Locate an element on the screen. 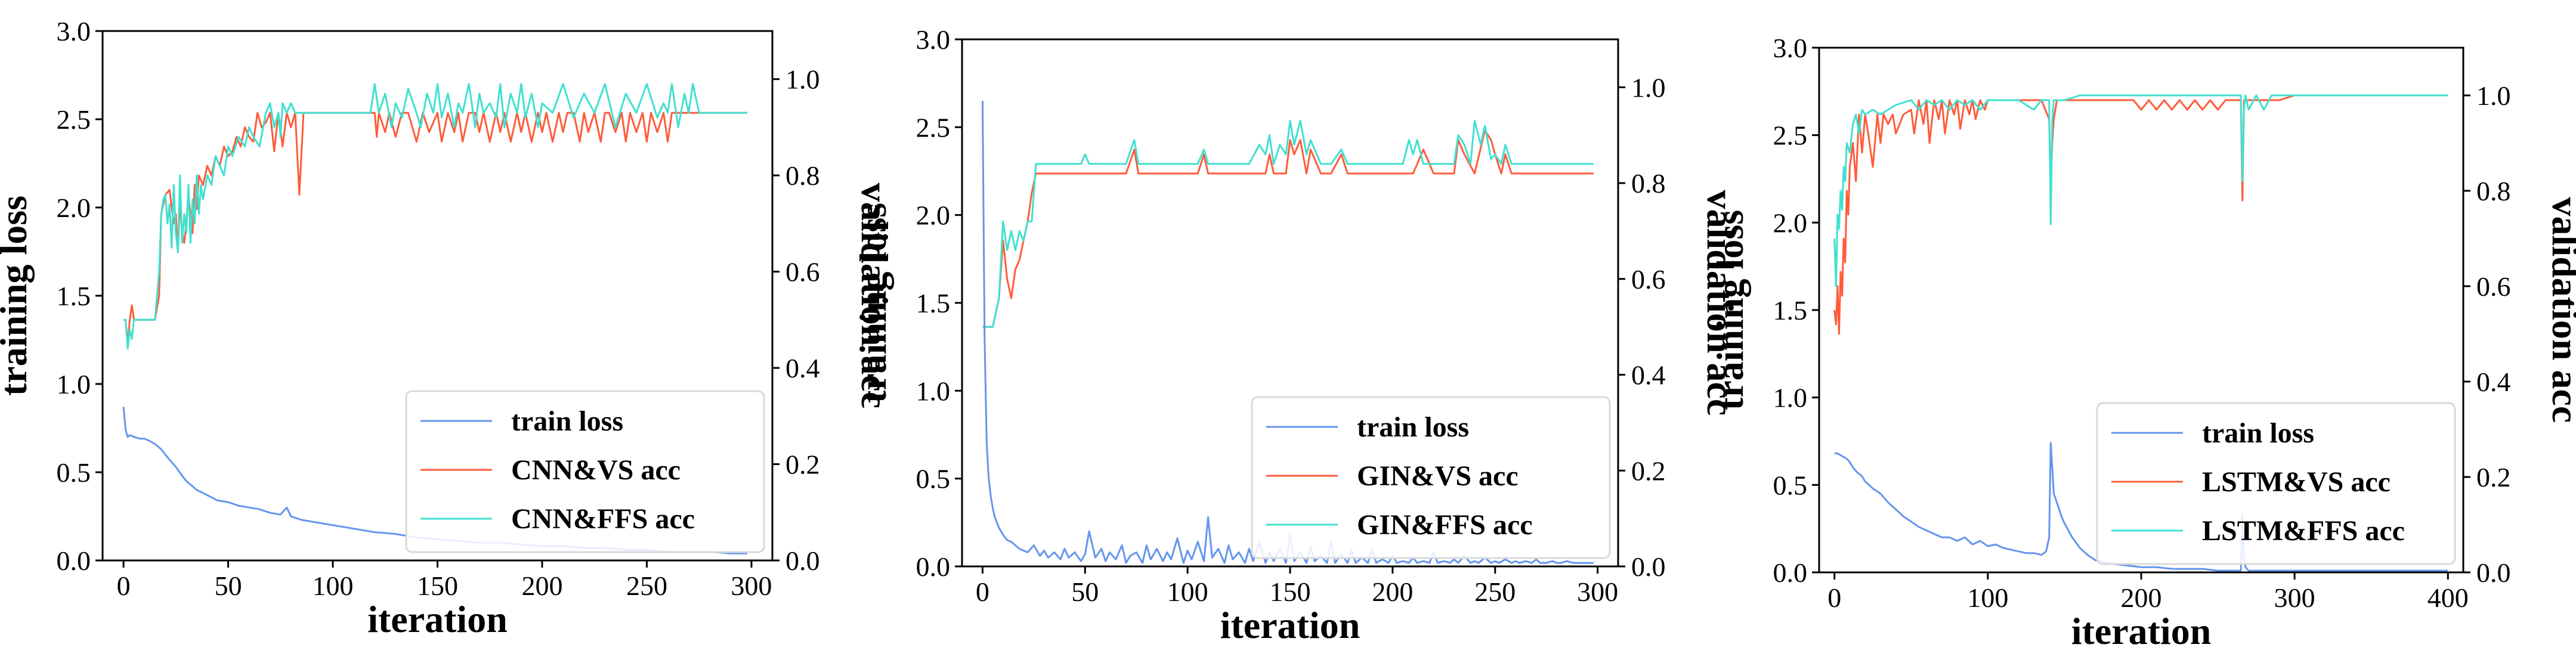  x-tick-label: 400 is located at coordinates (2448, 598).